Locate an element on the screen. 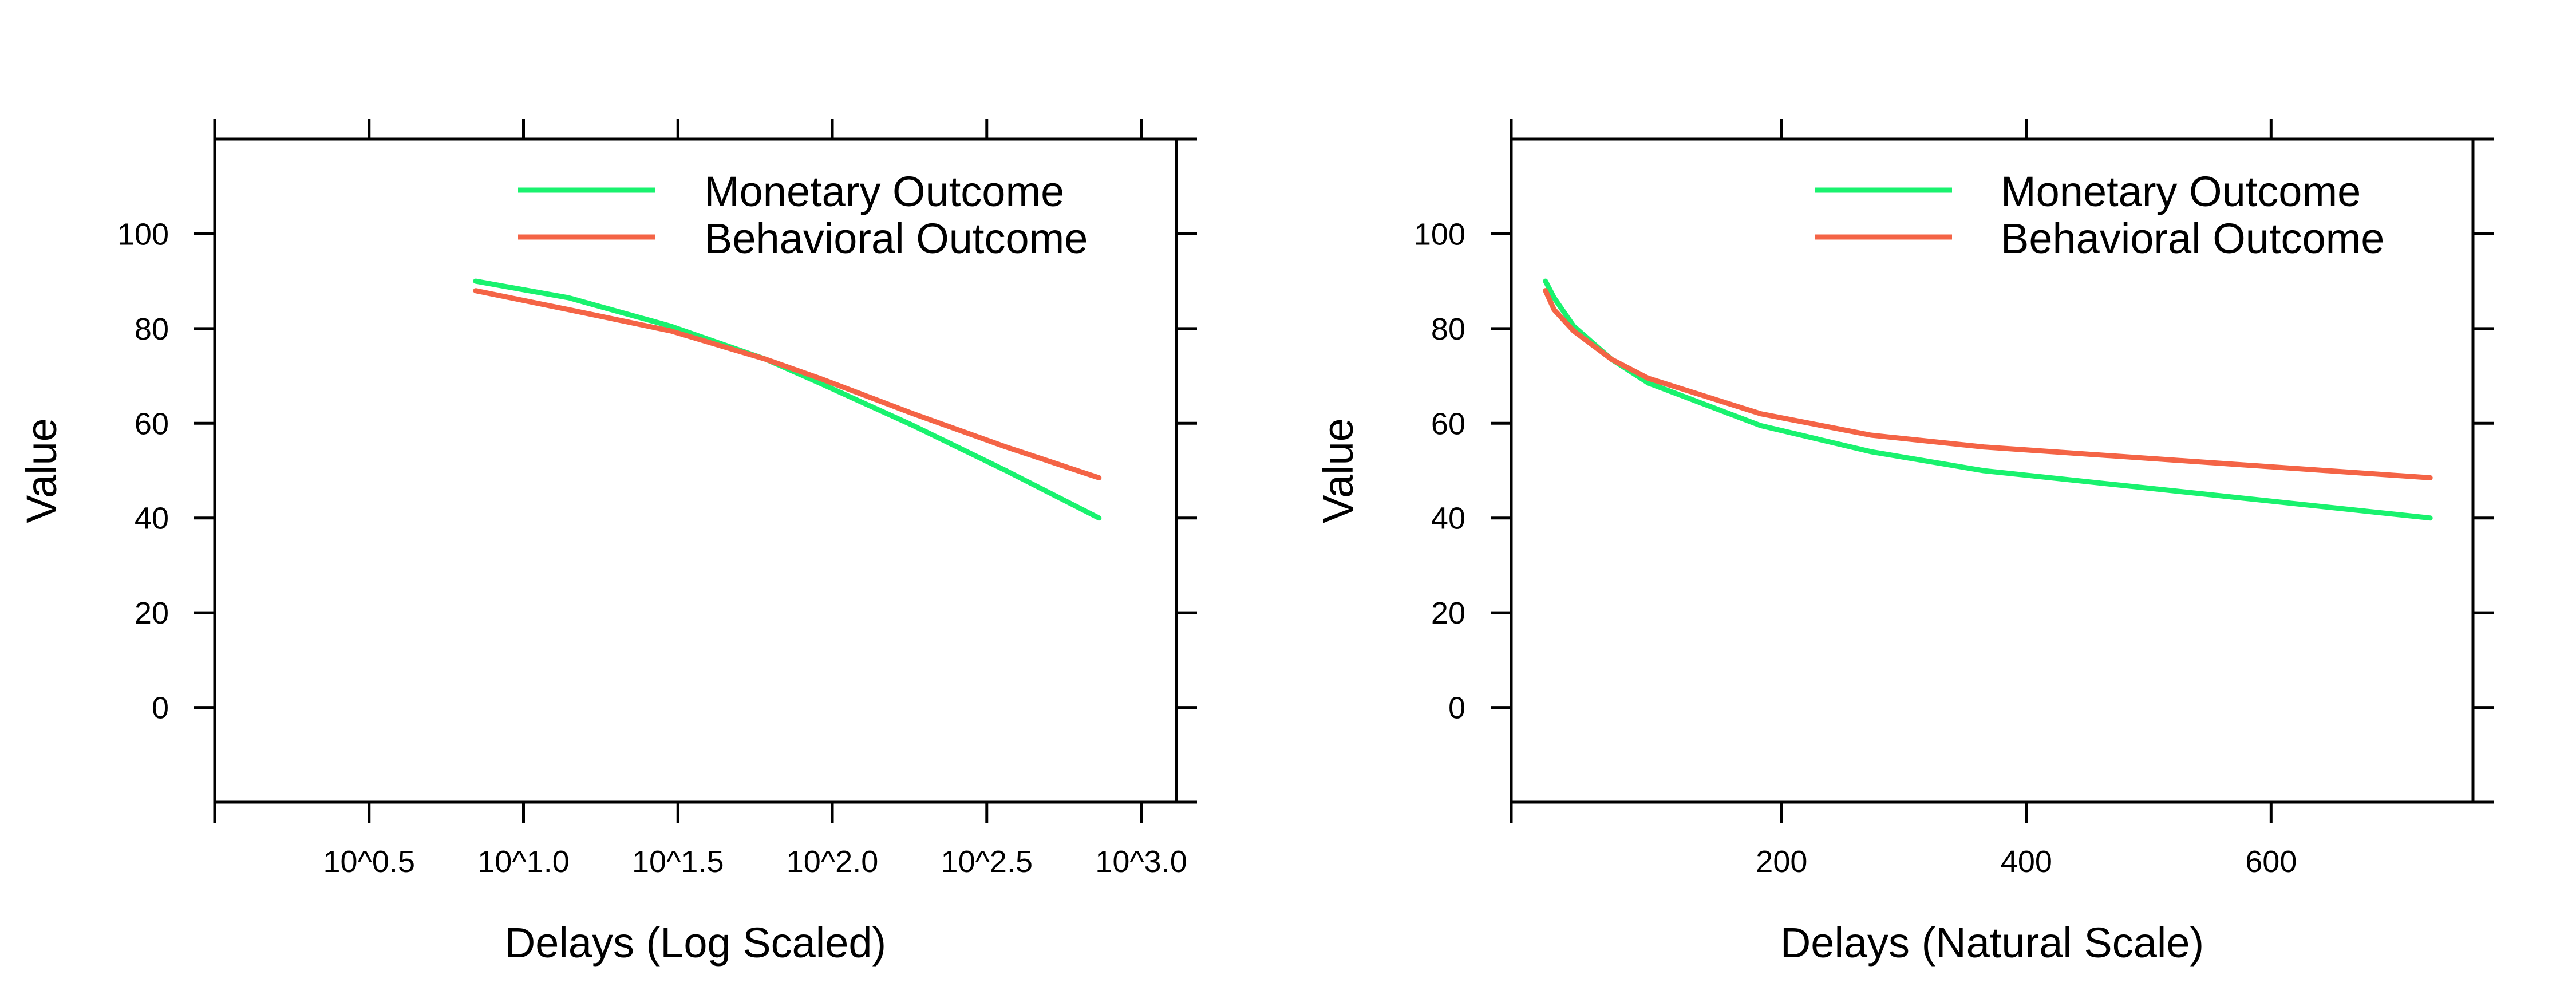  x-tick-label: 10^2.0 is located at coordinates (832, 862).